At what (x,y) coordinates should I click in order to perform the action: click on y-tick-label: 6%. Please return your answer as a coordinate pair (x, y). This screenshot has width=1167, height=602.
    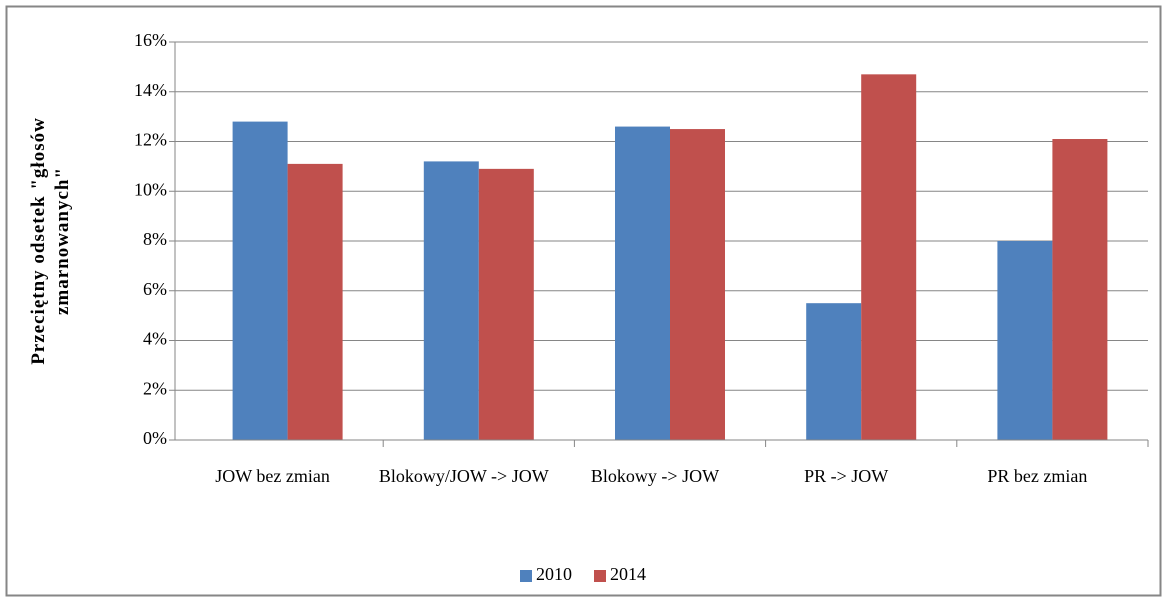
    Looking at the image, I should click on (155, 289).